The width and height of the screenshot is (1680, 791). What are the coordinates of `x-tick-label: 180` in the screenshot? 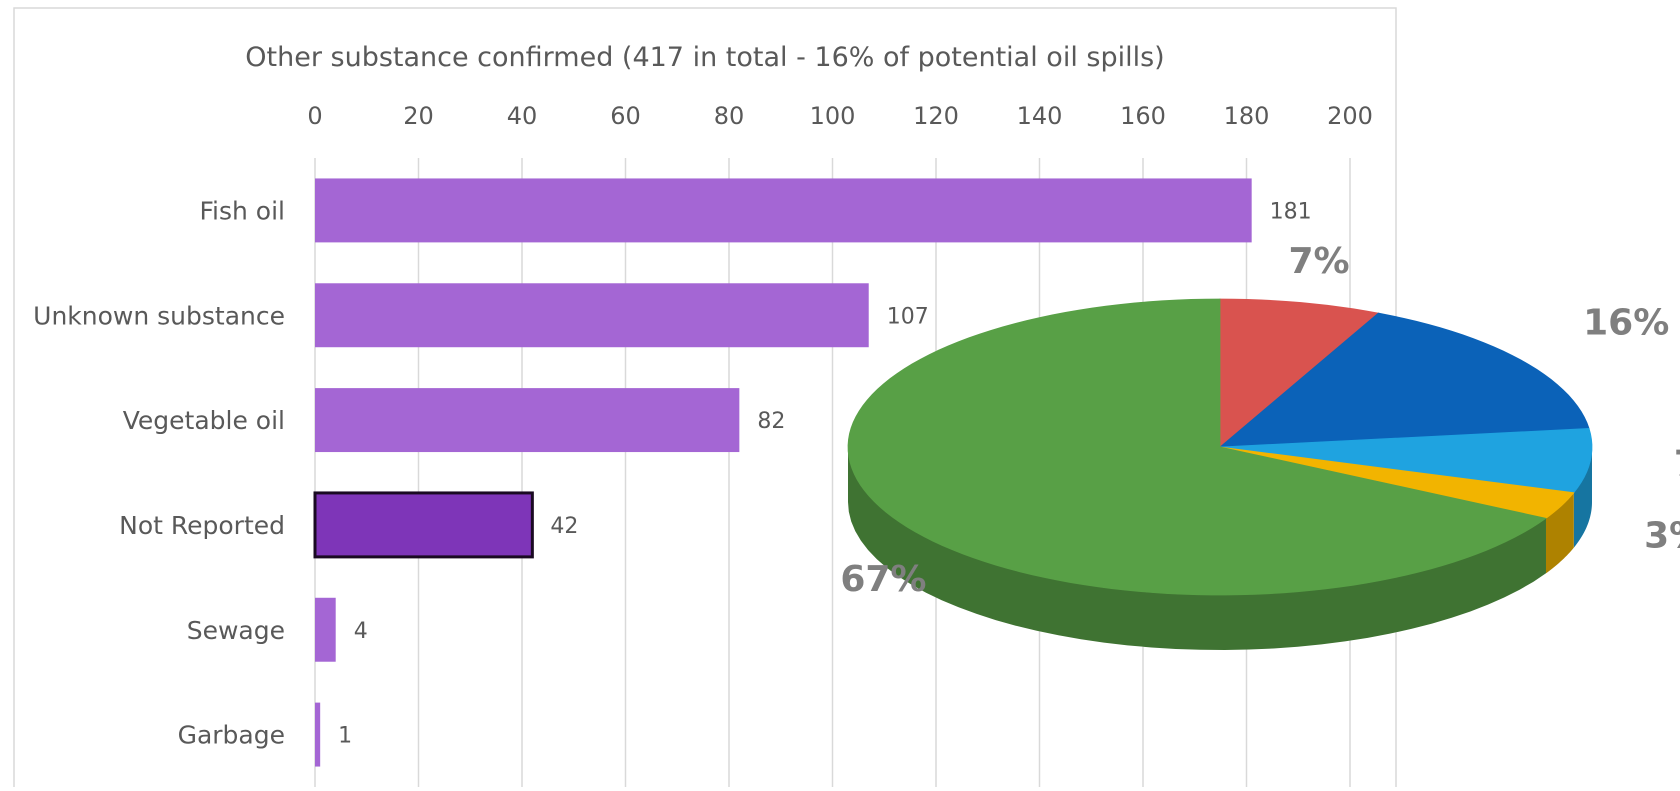 It's located at (1247, 116).